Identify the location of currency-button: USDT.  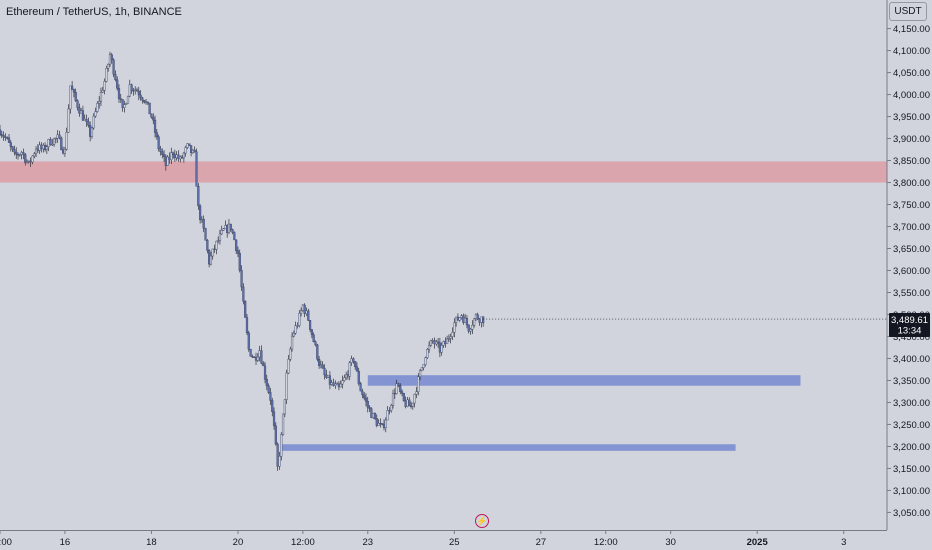
(908, 11).